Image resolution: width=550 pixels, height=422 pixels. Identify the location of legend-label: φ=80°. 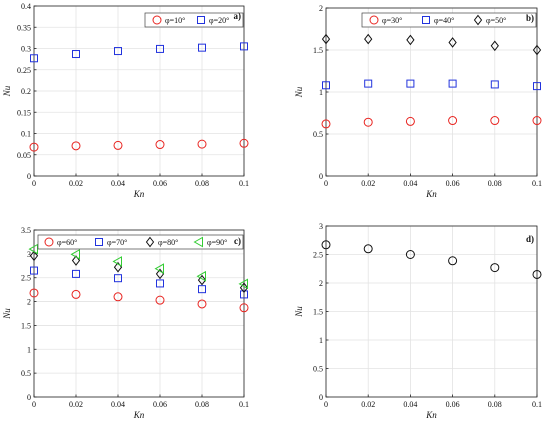
(168, 242).